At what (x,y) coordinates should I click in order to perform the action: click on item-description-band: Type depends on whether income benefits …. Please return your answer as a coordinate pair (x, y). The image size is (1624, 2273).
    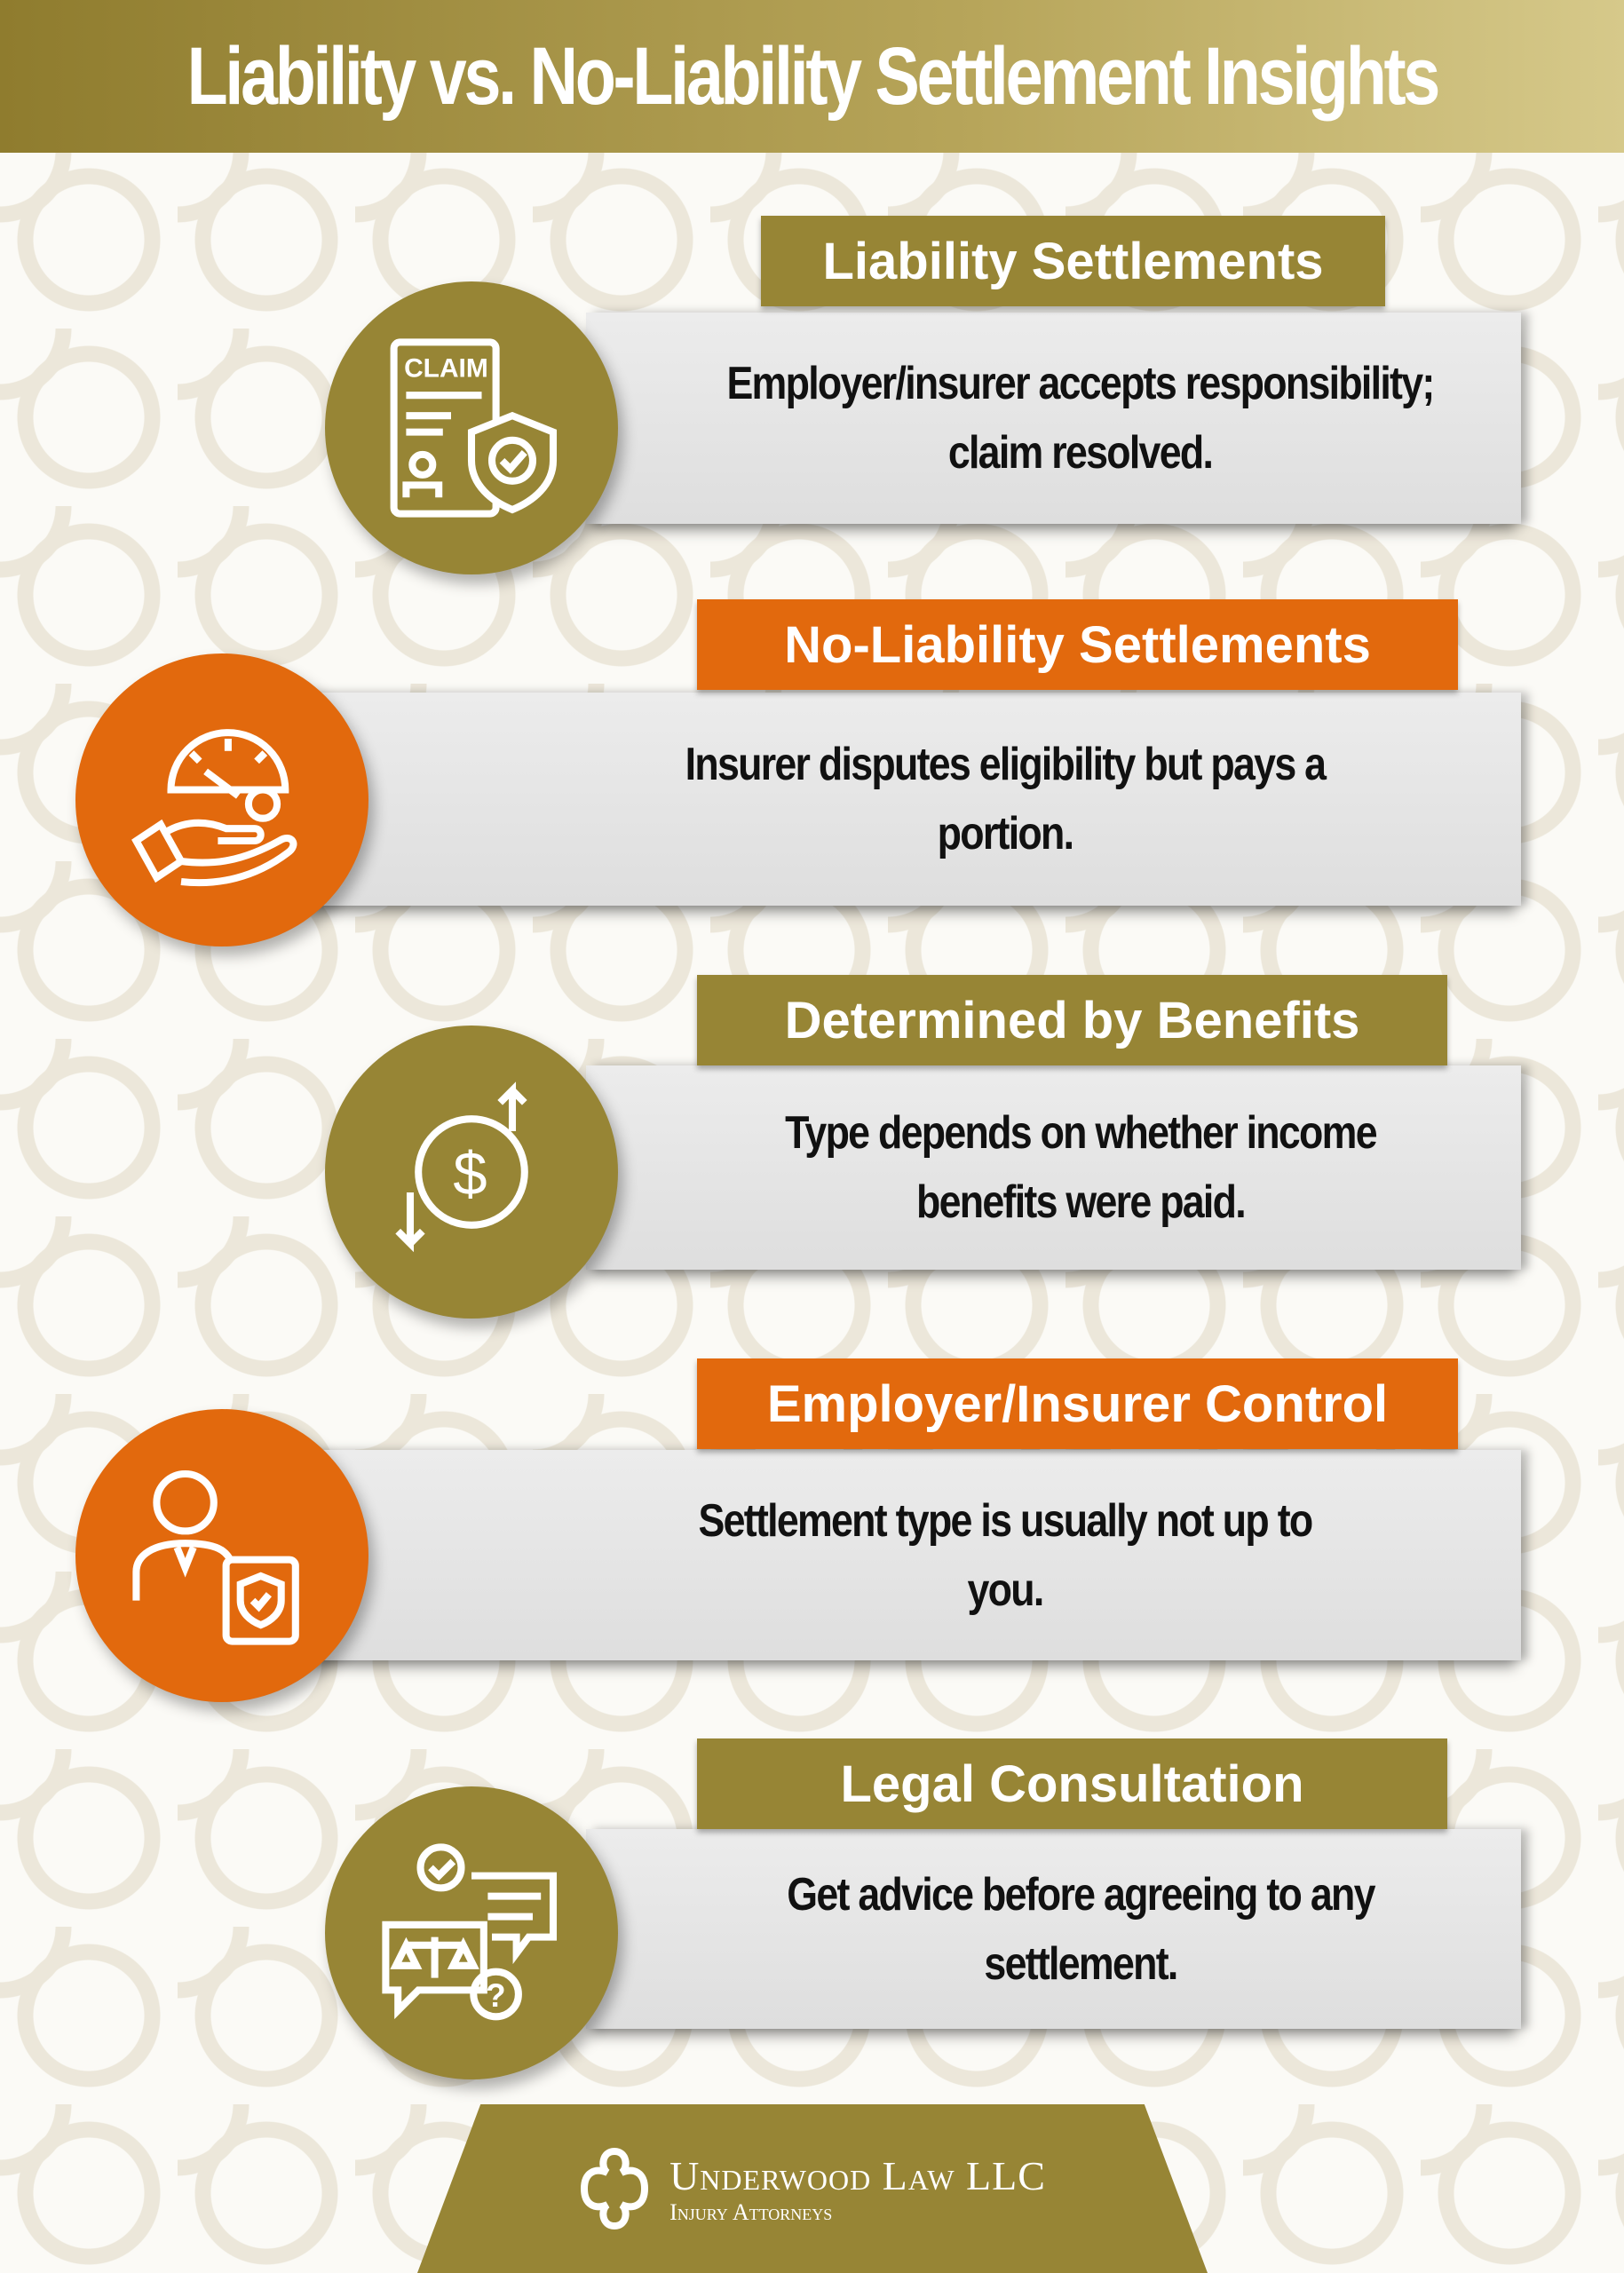
    Looking at the image, I should click on (1053, 1167).